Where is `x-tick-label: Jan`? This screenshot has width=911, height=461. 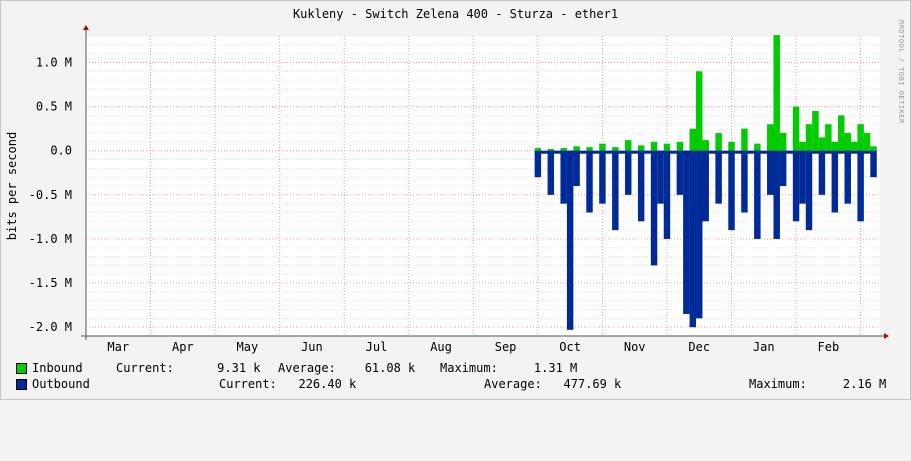 x-tick-label: Jan is located at coordinates (764, 347).